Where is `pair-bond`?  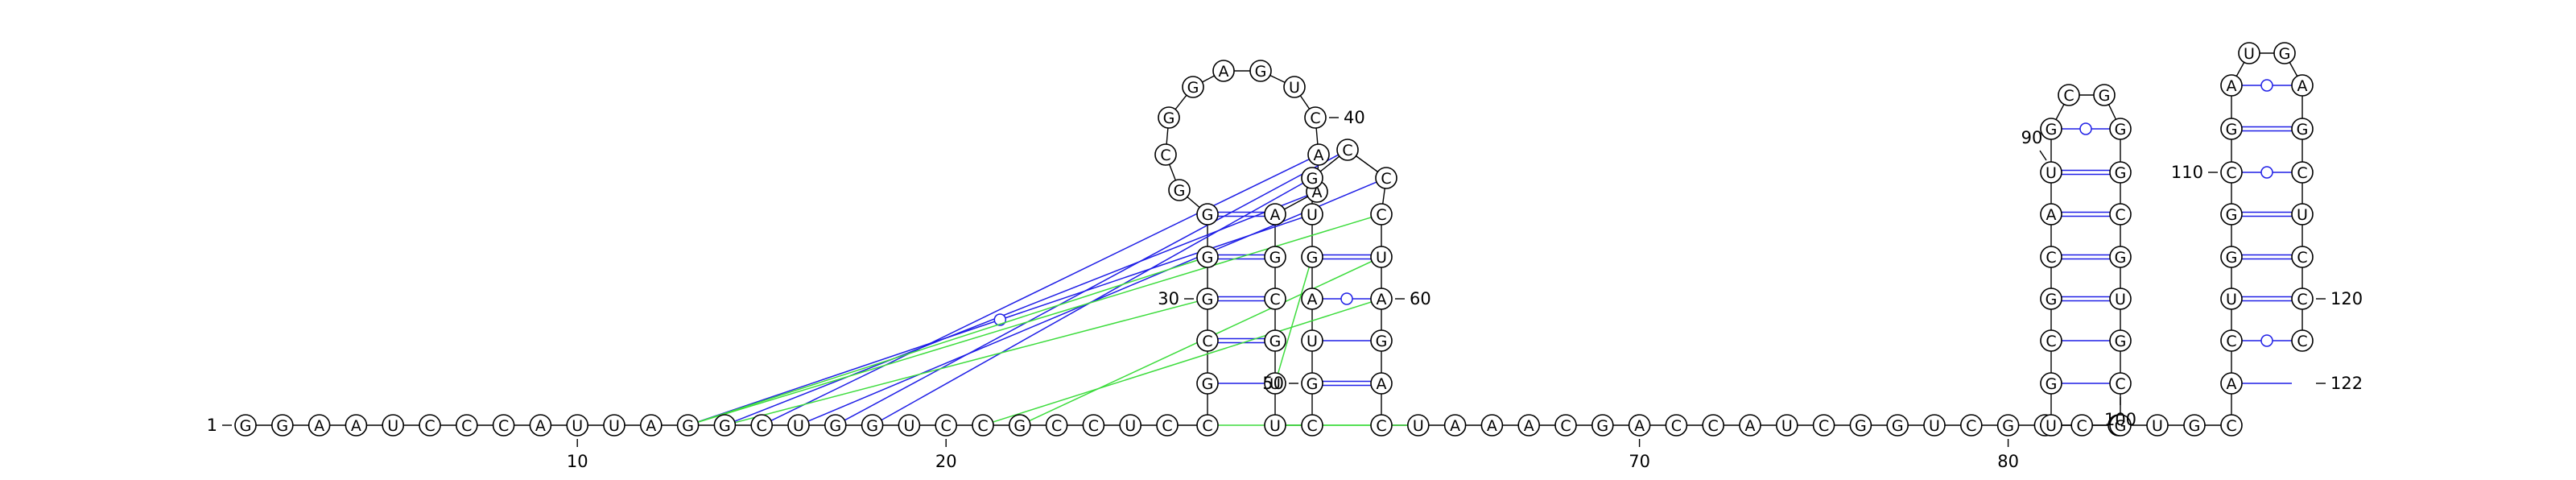
pair-bond is located at coordinates (1034, 320).